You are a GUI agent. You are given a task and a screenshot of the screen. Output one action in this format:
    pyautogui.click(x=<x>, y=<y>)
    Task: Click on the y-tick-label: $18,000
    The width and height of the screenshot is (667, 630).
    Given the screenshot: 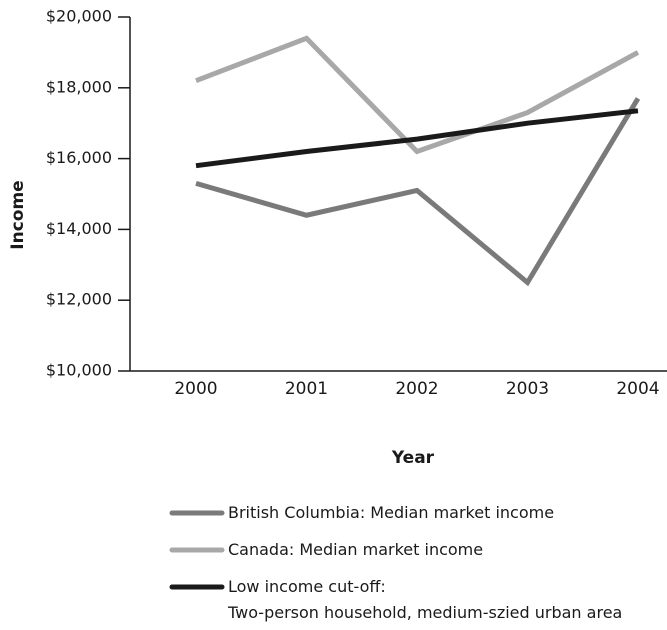 What is the action you would take?
    pyautogui.click(x=79, y=86)
    